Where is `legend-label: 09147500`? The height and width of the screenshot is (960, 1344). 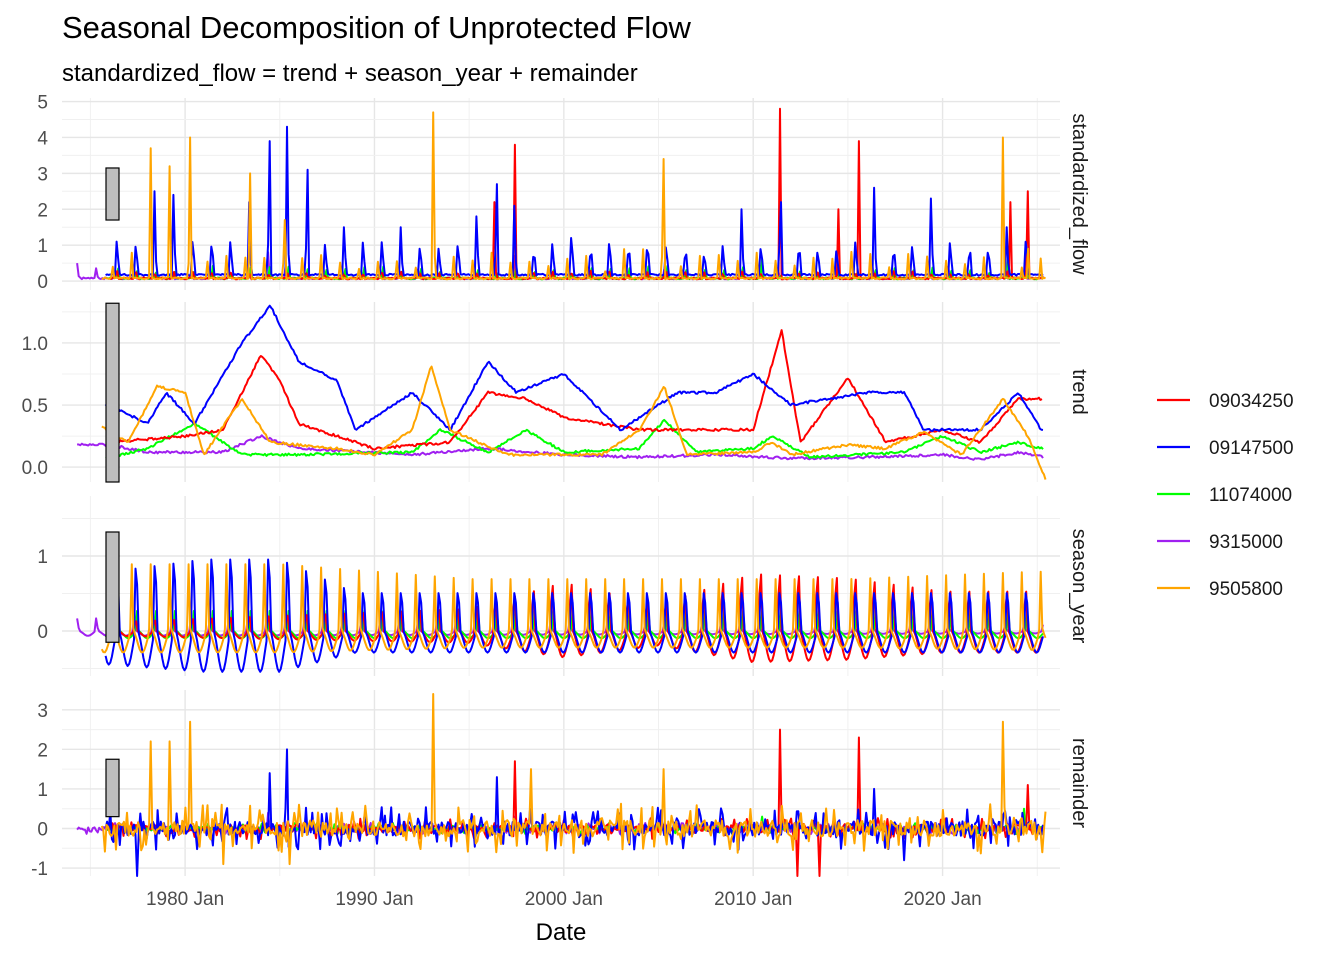
legend-label: 09147500 is located at coordinates (1251, 448).